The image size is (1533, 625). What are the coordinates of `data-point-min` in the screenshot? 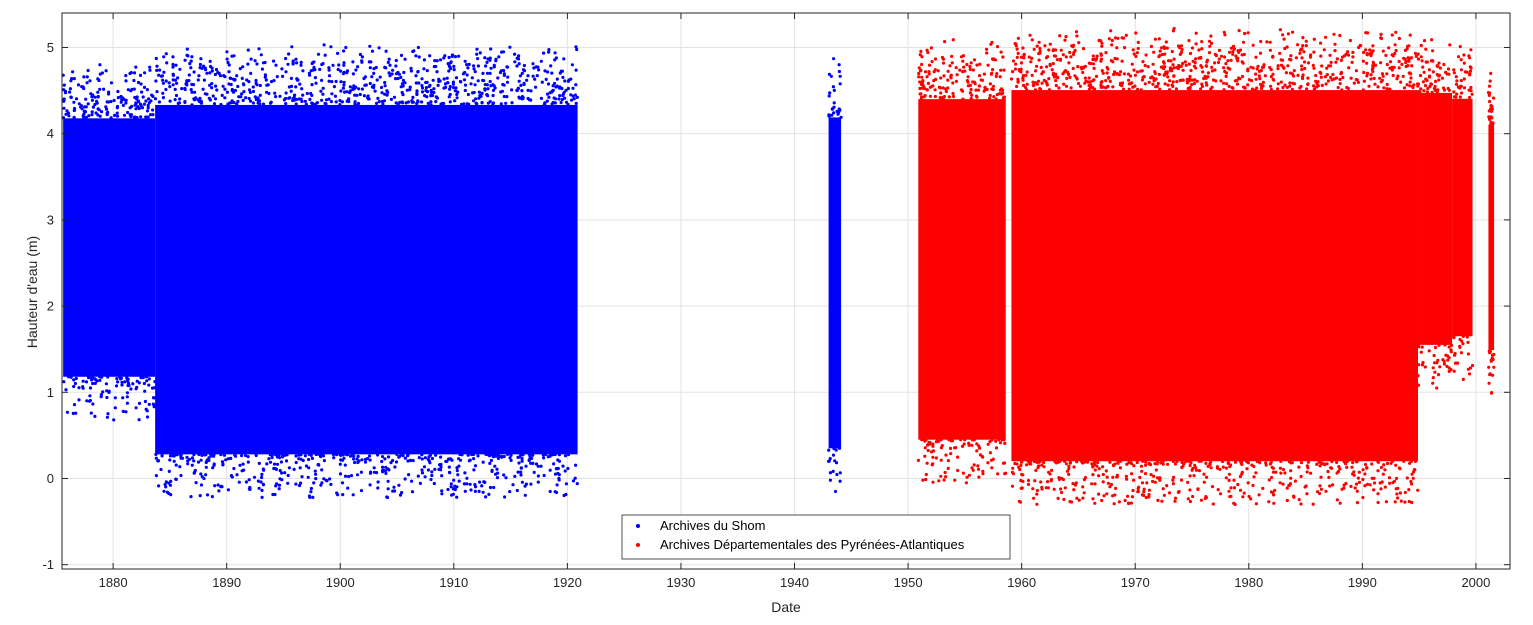 It's located at (835, 491).